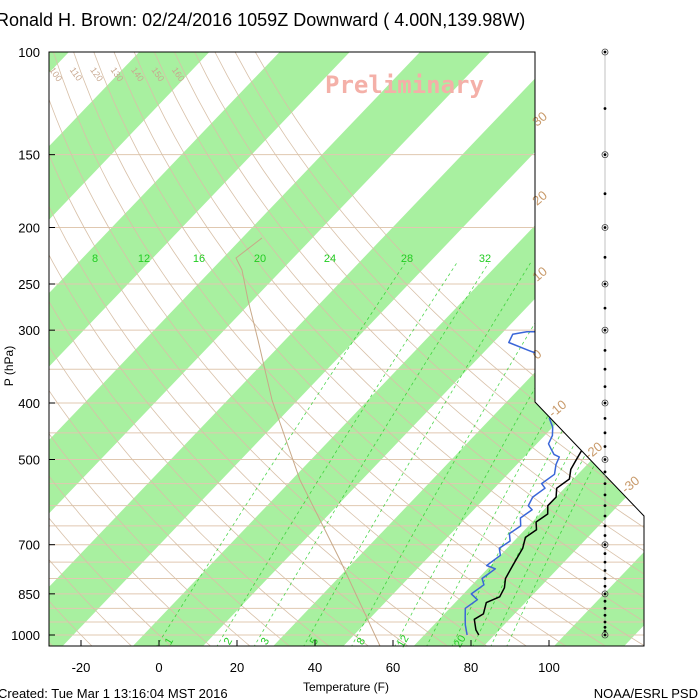  Describe the element at coordinates (9, 366) in the screenshot. I see `y-axis-label: P (hPa)` at that location.